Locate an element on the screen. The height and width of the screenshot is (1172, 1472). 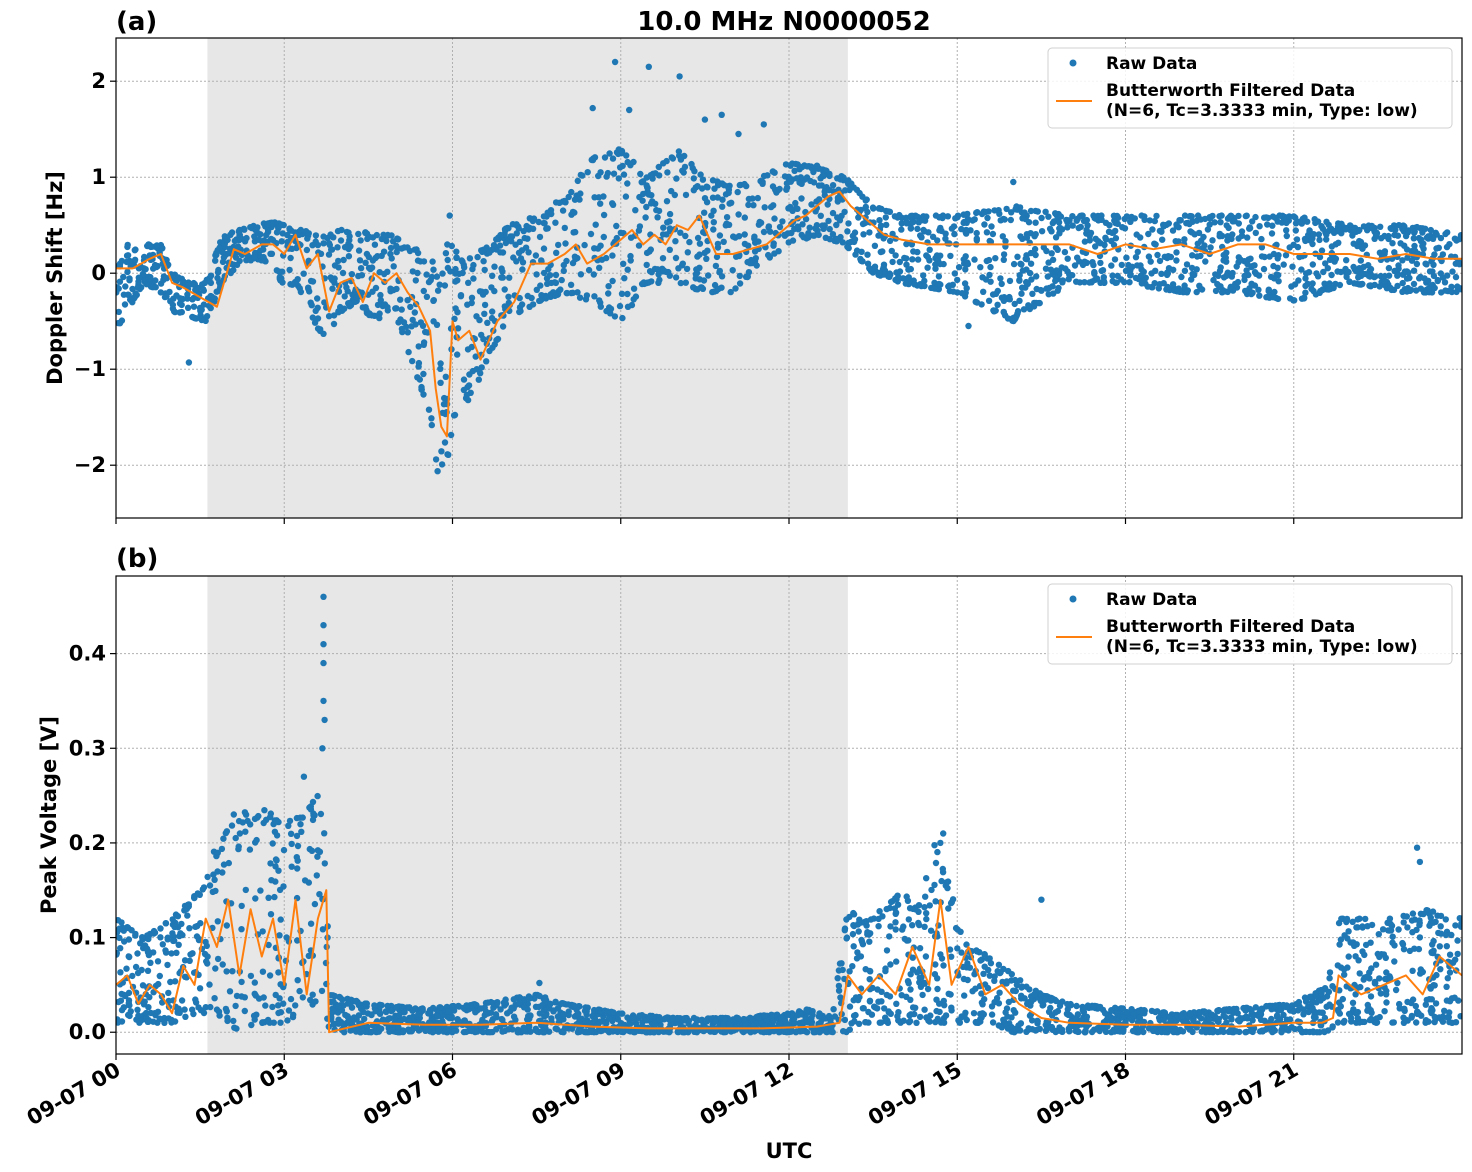
legend-marker-raw-a is located at coordinates (1073, 63).